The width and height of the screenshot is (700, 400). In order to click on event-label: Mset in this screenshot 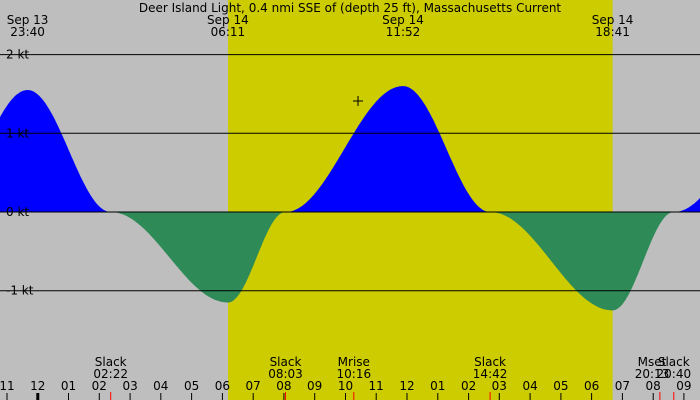, I will do `click(652, 362)`.